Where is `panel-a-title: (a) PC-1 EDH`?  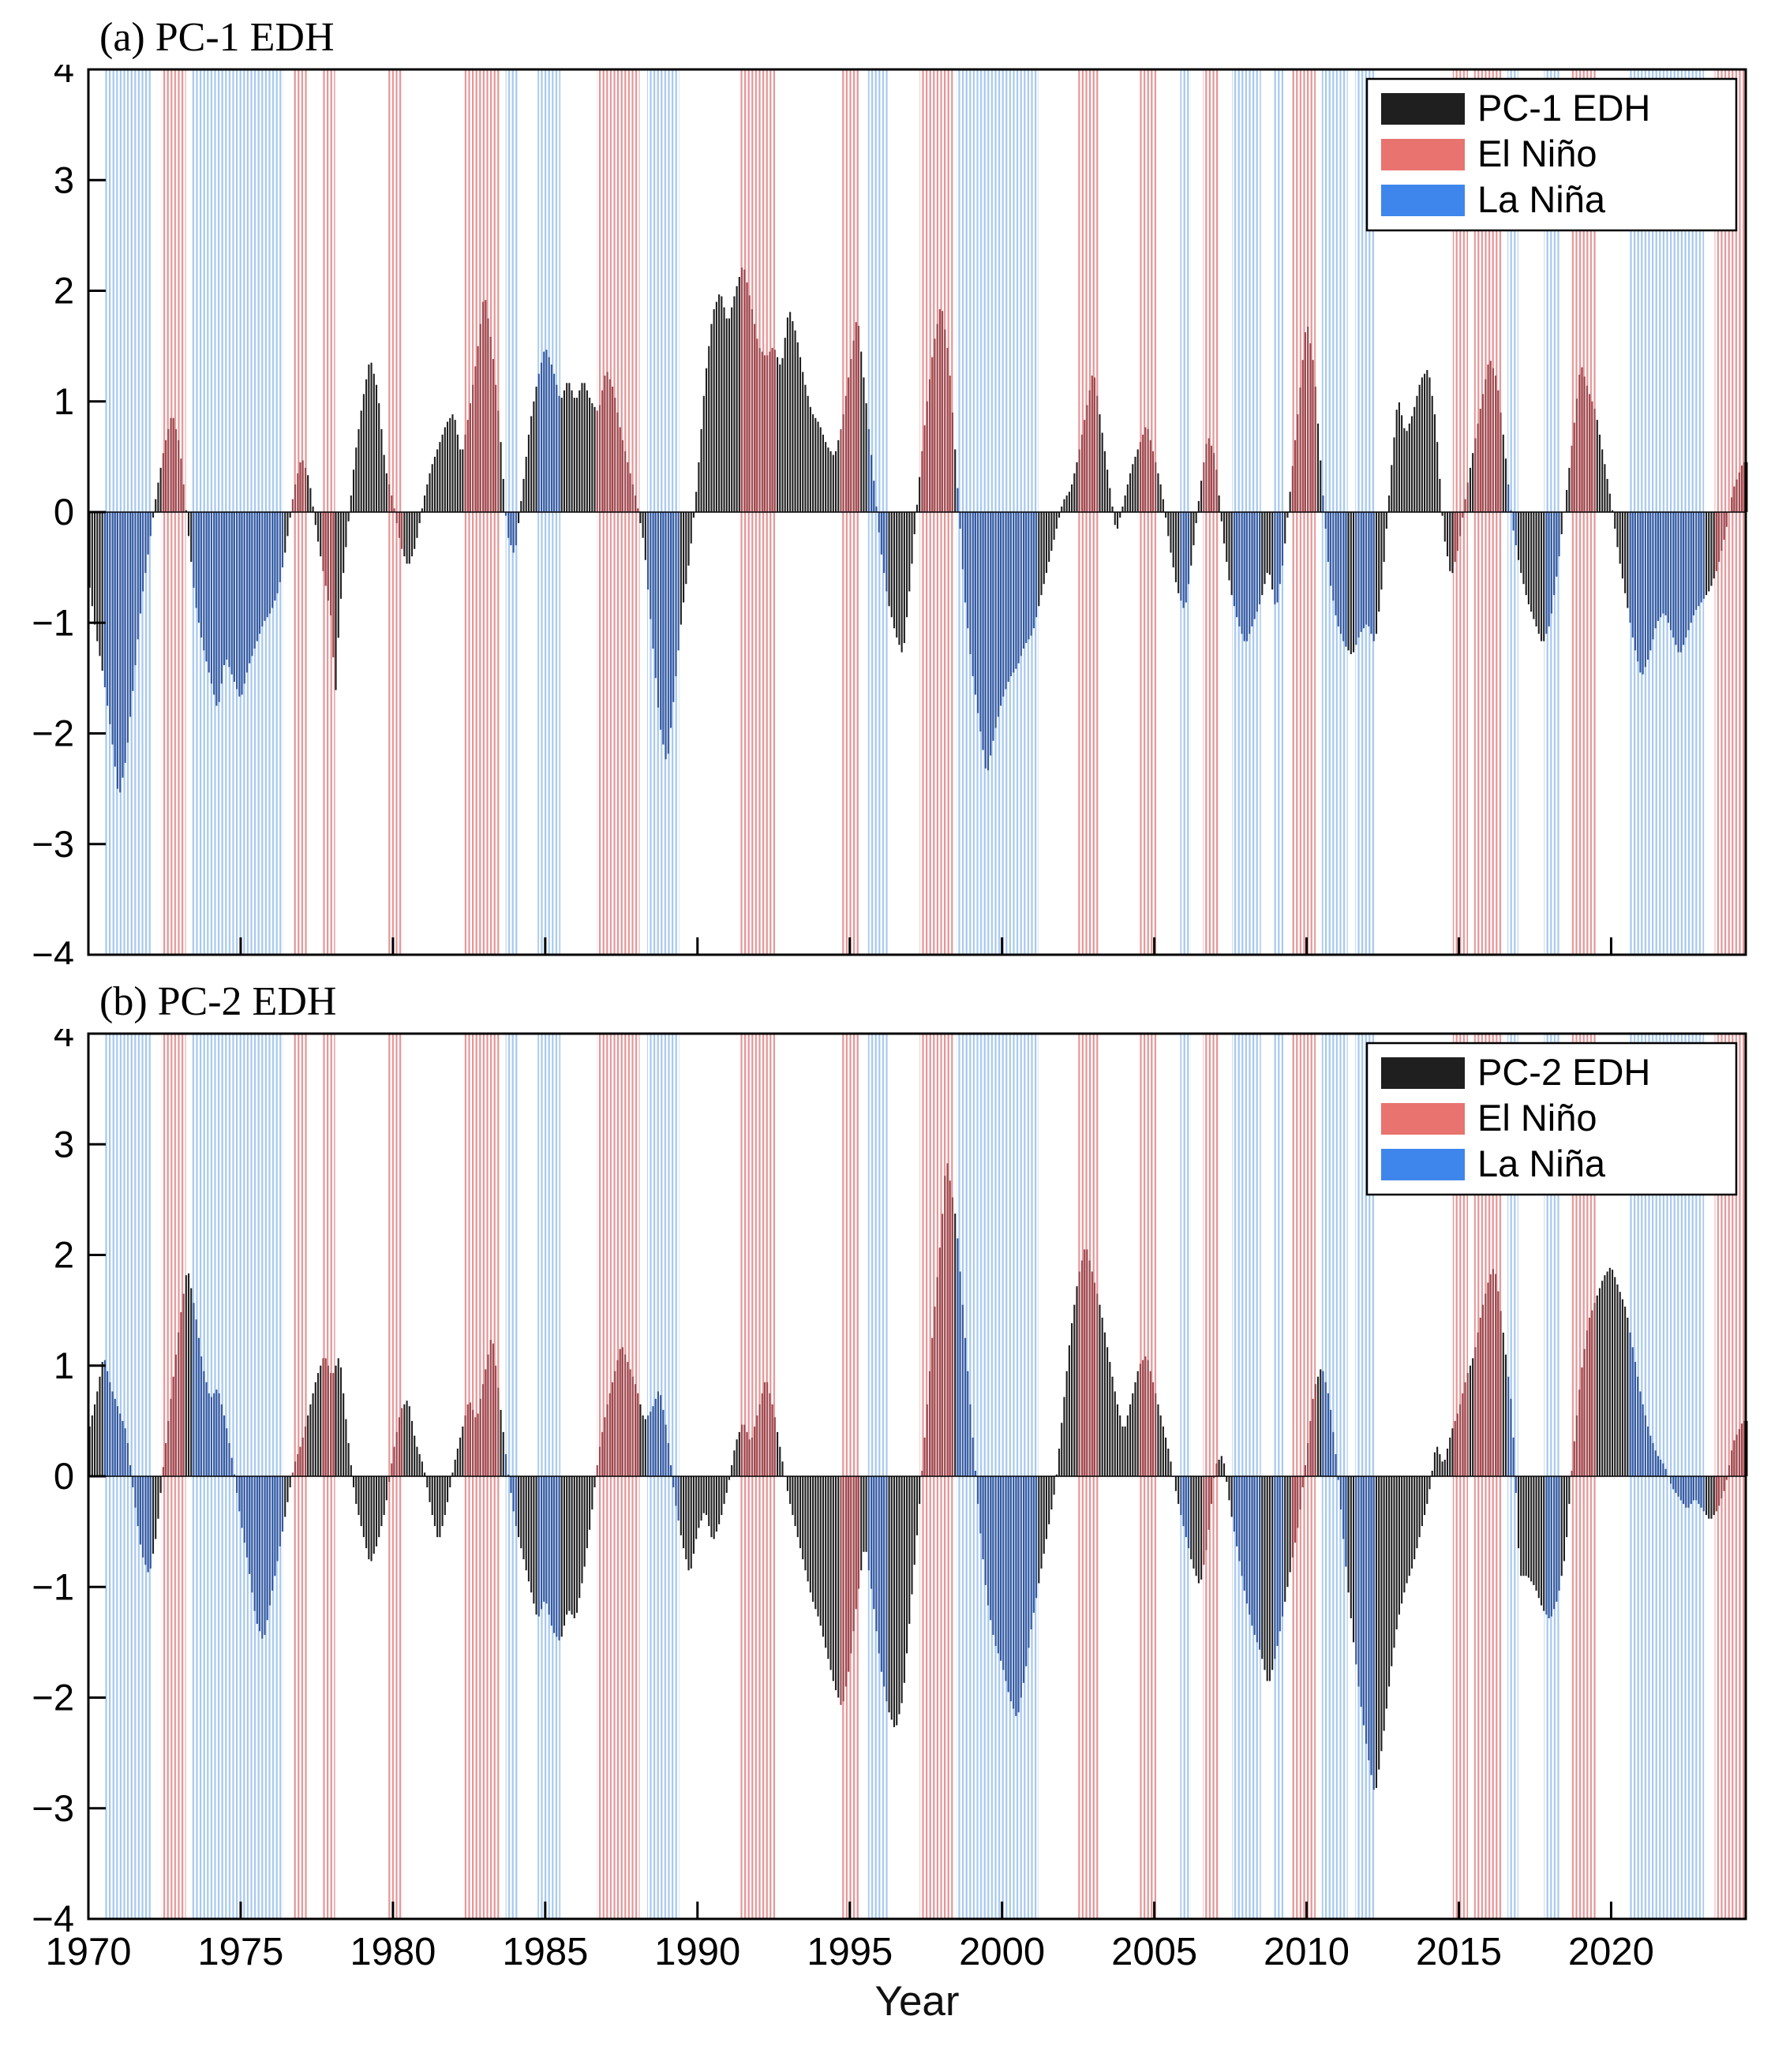 panel-a-title: (a) PC-1 EDH is located at coordinates (217, 37).